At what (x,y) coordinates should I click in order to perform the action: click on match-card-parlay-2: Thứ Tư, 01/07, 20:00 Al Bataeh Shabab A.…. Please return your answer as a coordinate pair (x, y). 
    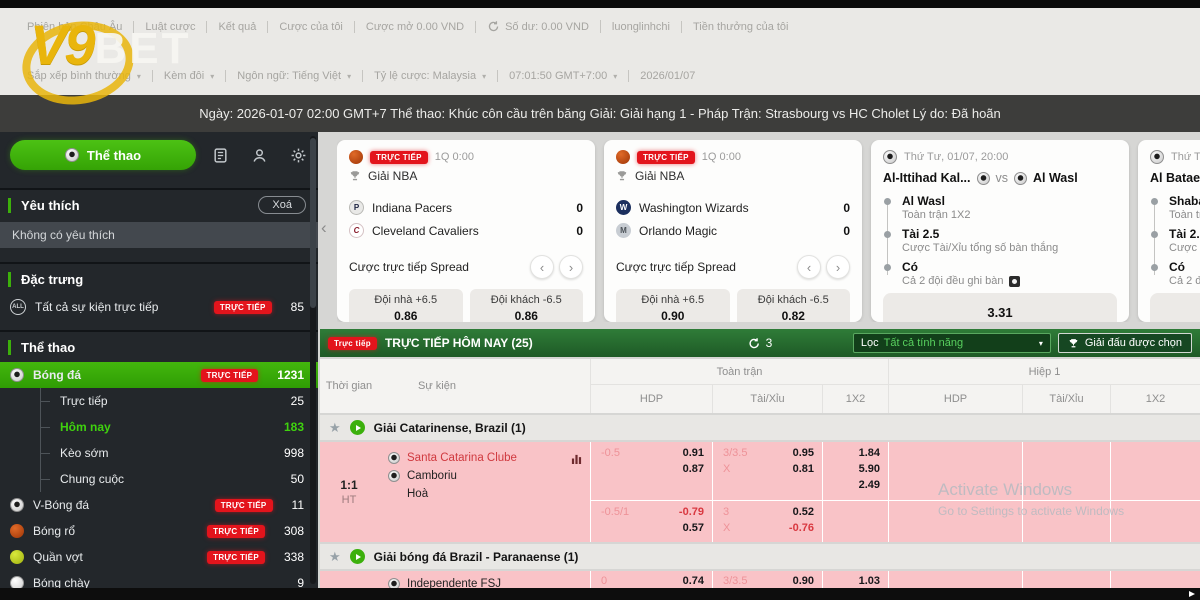
    Looking at the image, I should click on (1169, 231).